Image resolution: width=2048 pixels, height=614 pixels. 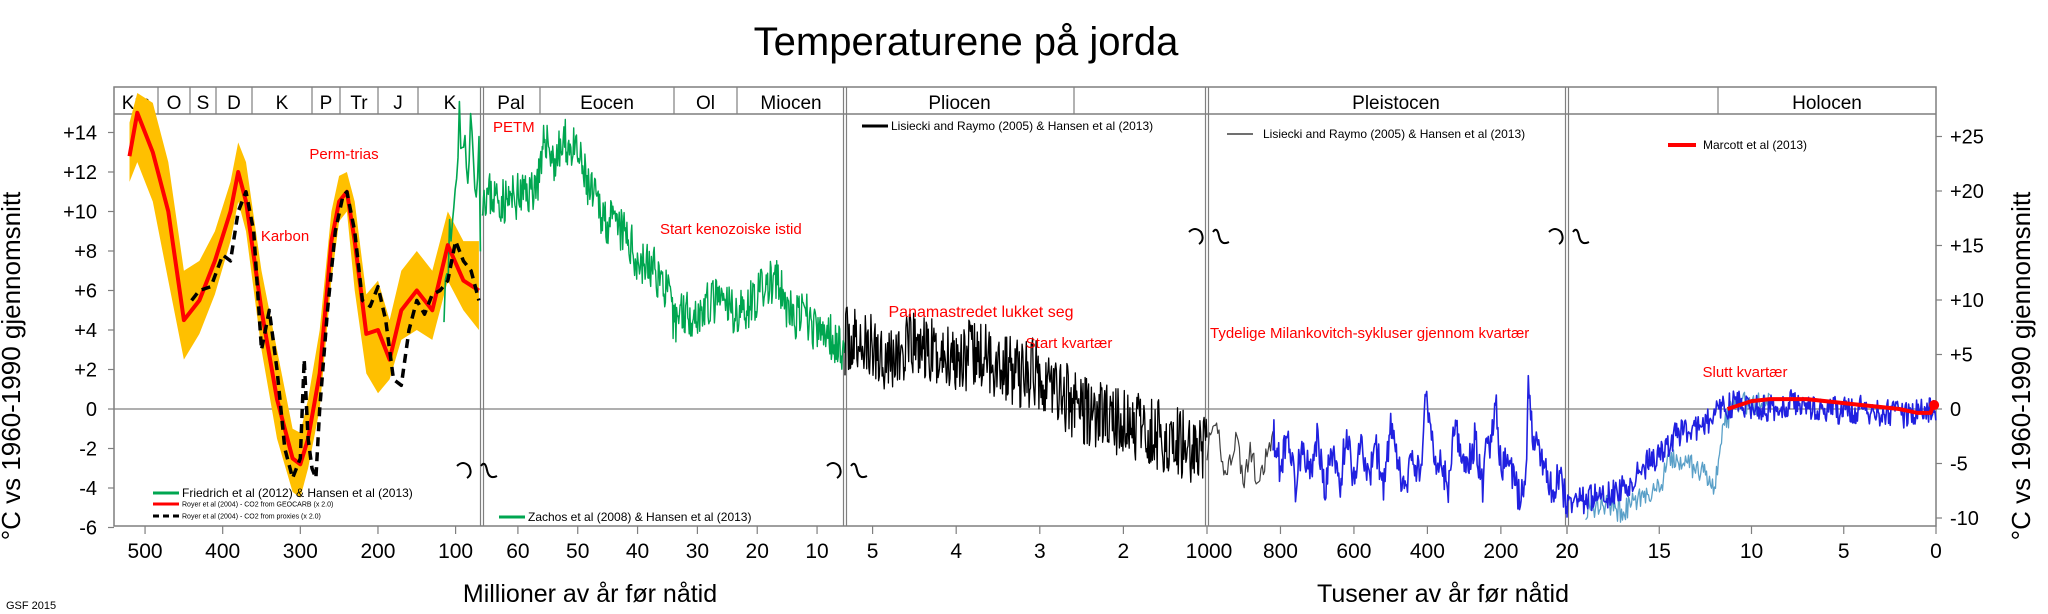 I want to click on x-tick-label: 60, so click(x=517, y=551).